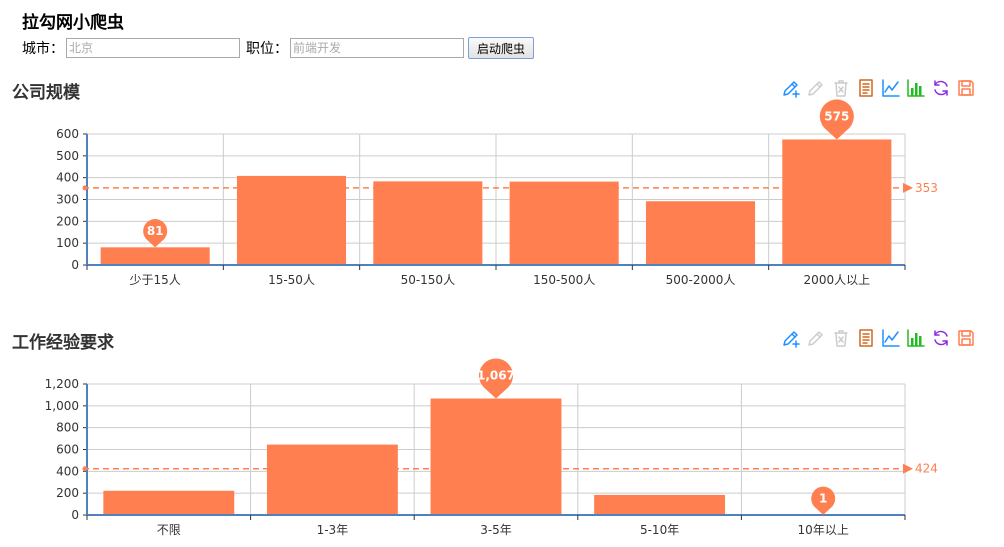  Describe the element at coordinates (63, 343) in the screenshot. I see `chart-title-experience: 工作经验要求` at that location.